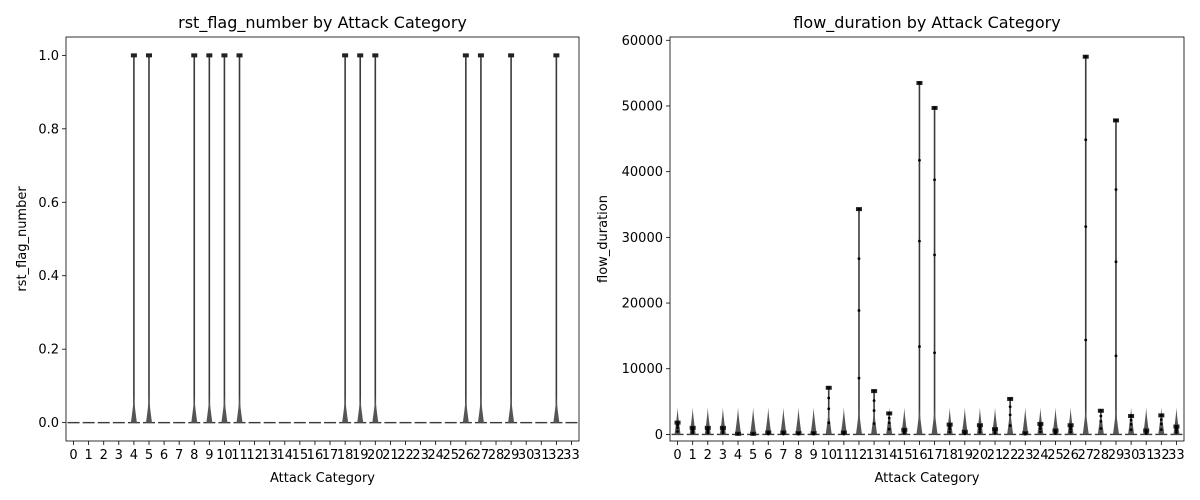 Image resolution: width=1200 pixels, height=500 pixels. Describe the element at coordinates (405, 455) in the screenshot. I see `x-tick-label: 22` at that location.